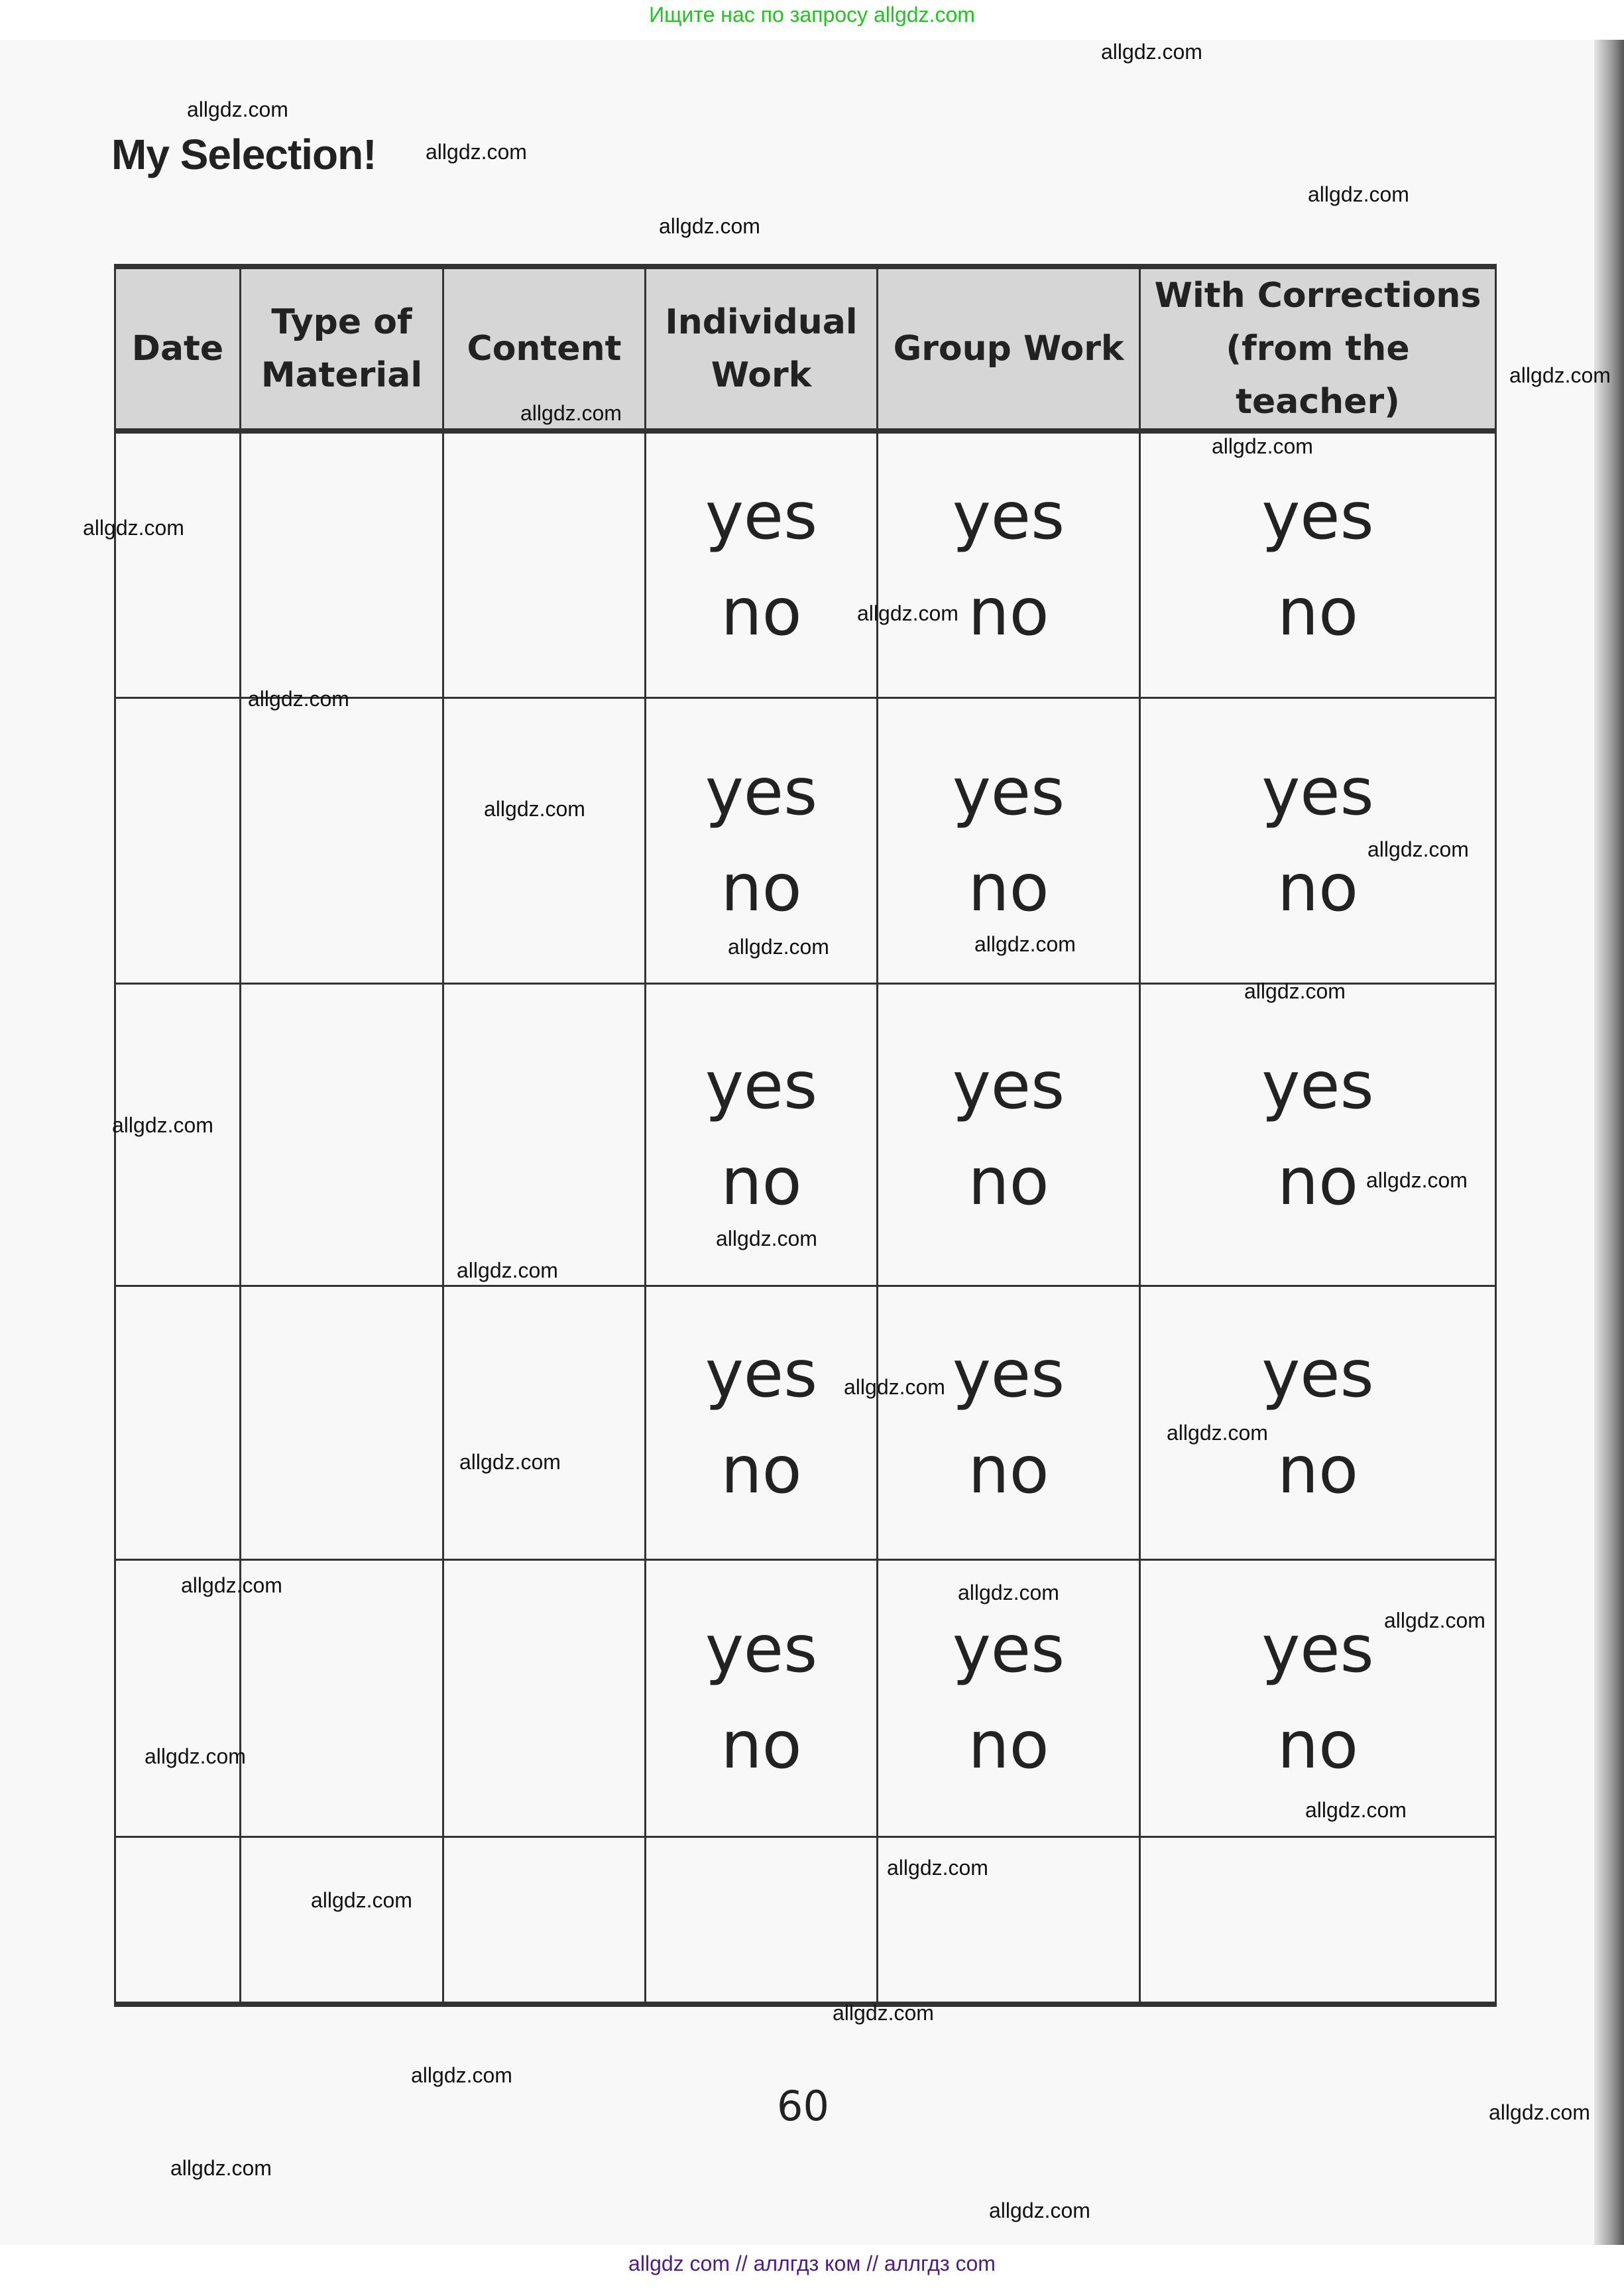 This screenshot has width=1624, height=2288. Describe the element at coordinates (812, 15) in the screenshot. I see `top-banner: Ищите нас по запросу allgdz.com` at that location.